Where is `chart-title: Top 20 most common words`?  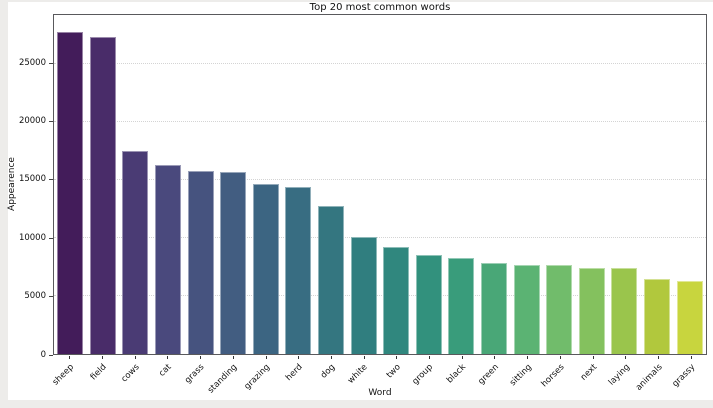 chart-title: Top 20 most common words is located at coordinates (380, 7).